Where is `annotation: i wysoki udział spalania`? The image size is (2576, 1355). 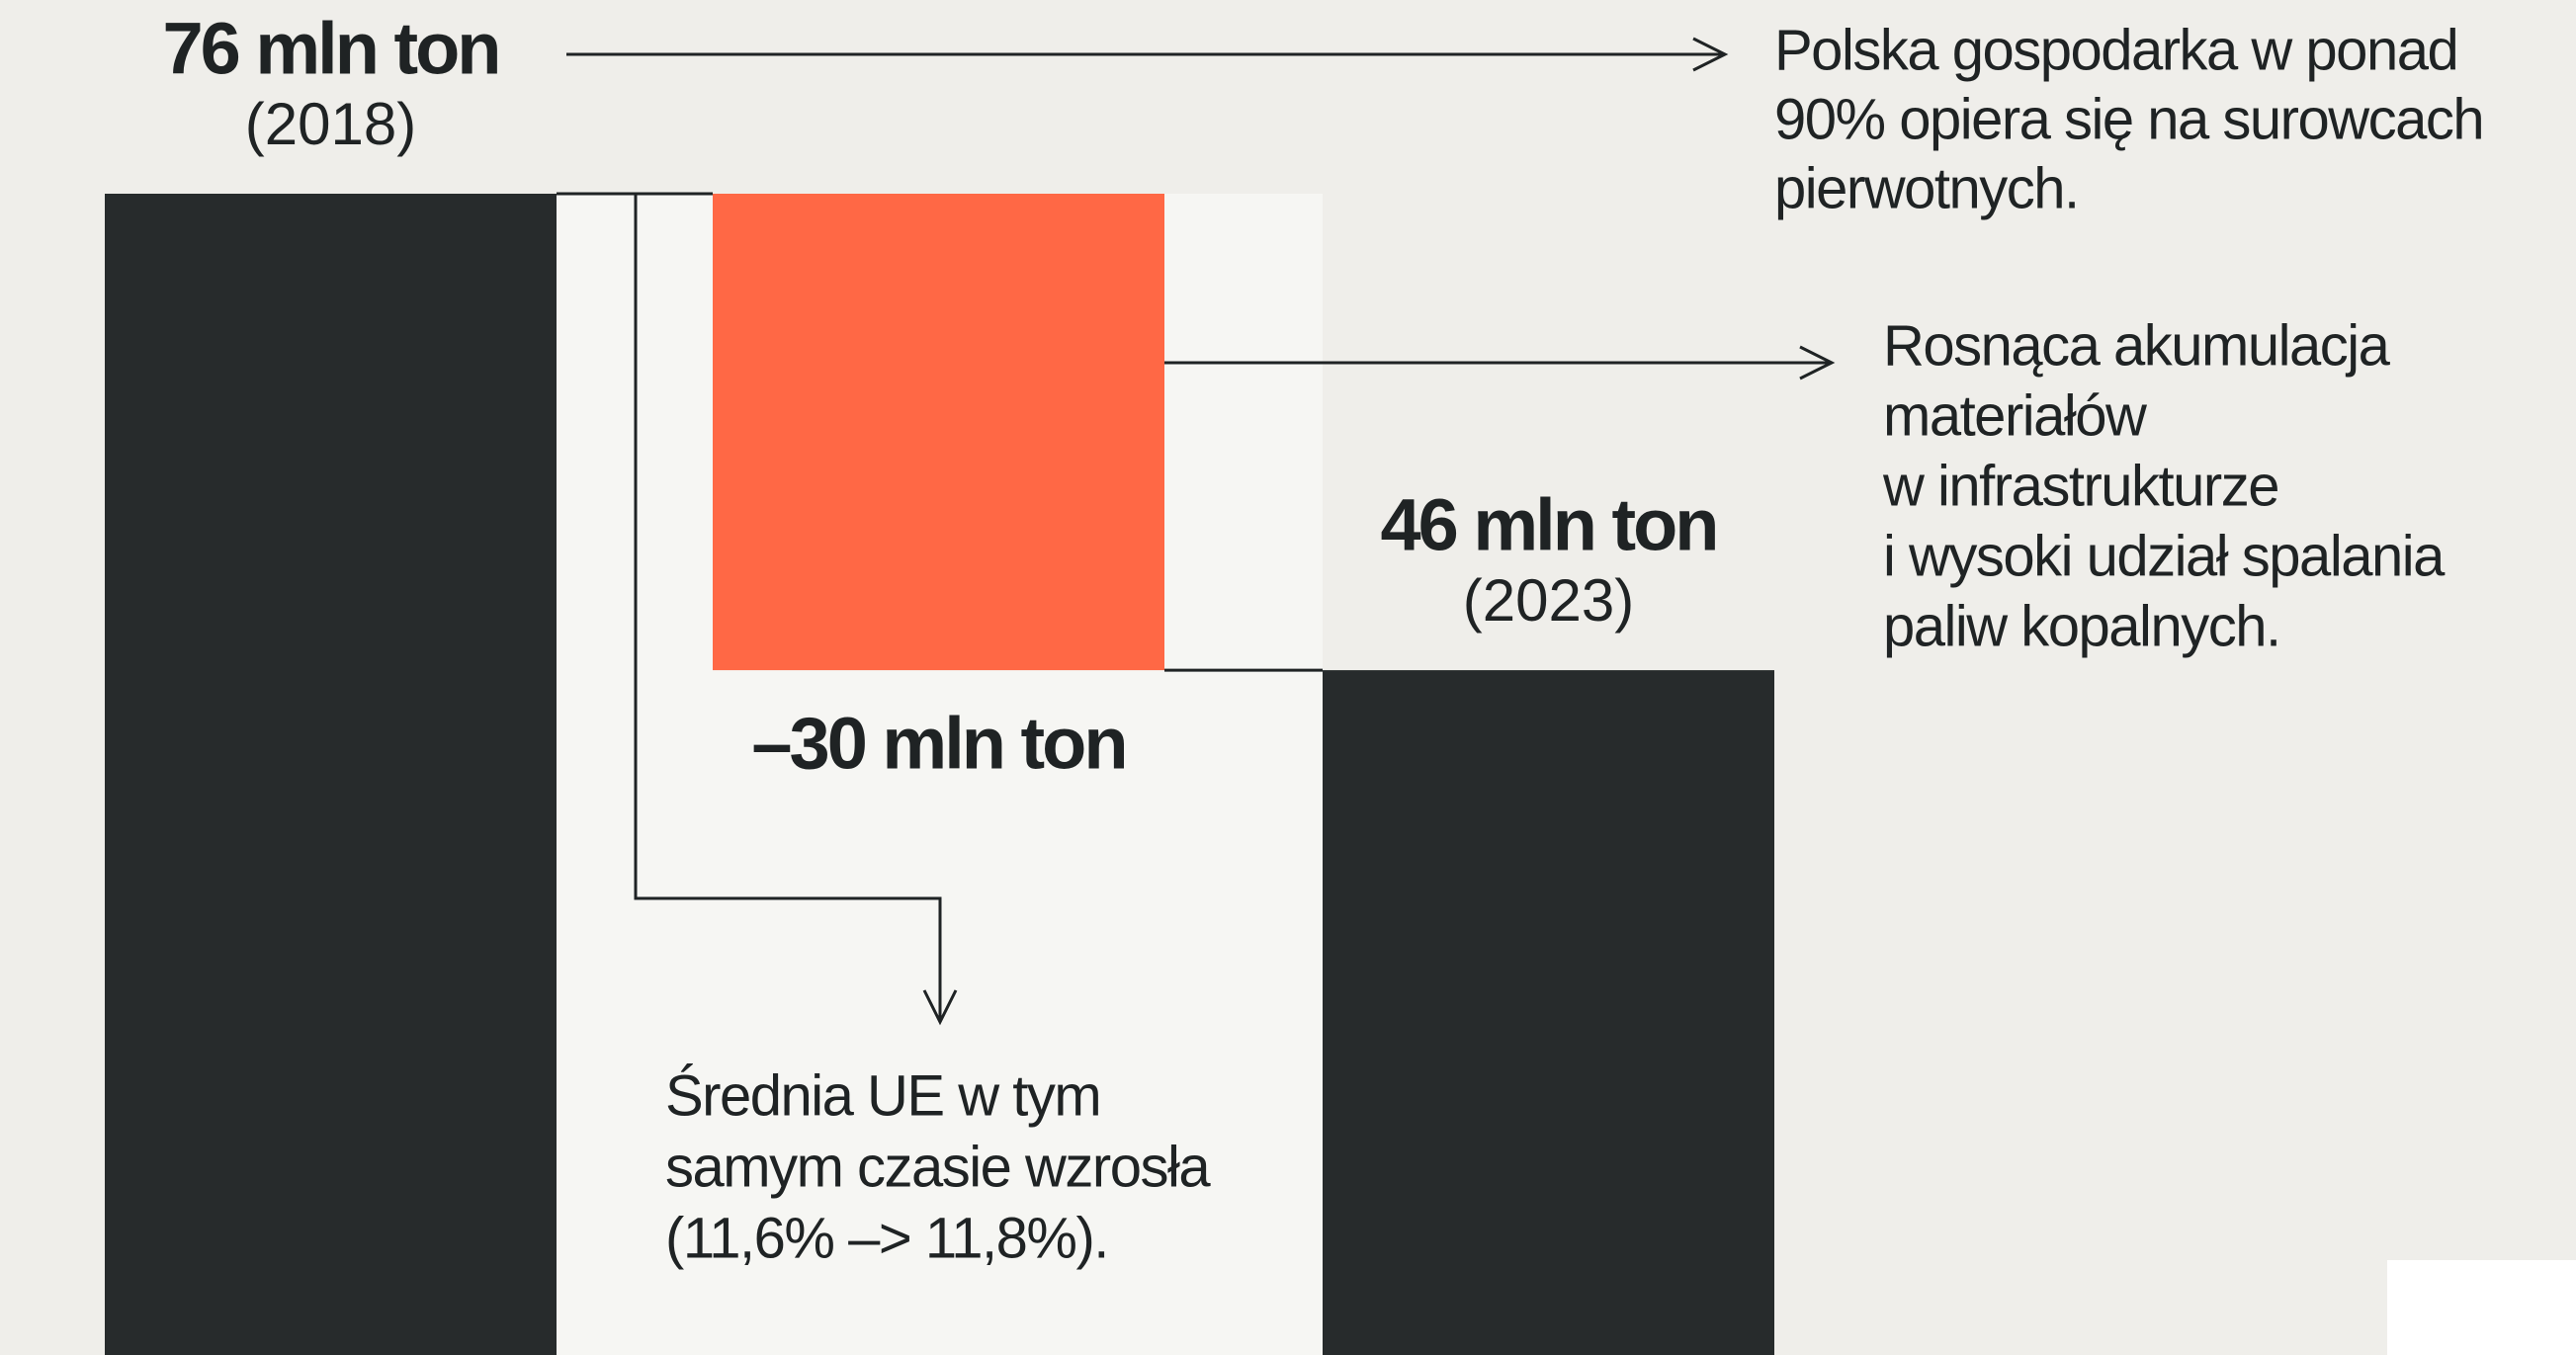
annotation: i wysoki udział spalania is located at coordinates (2164, 556).